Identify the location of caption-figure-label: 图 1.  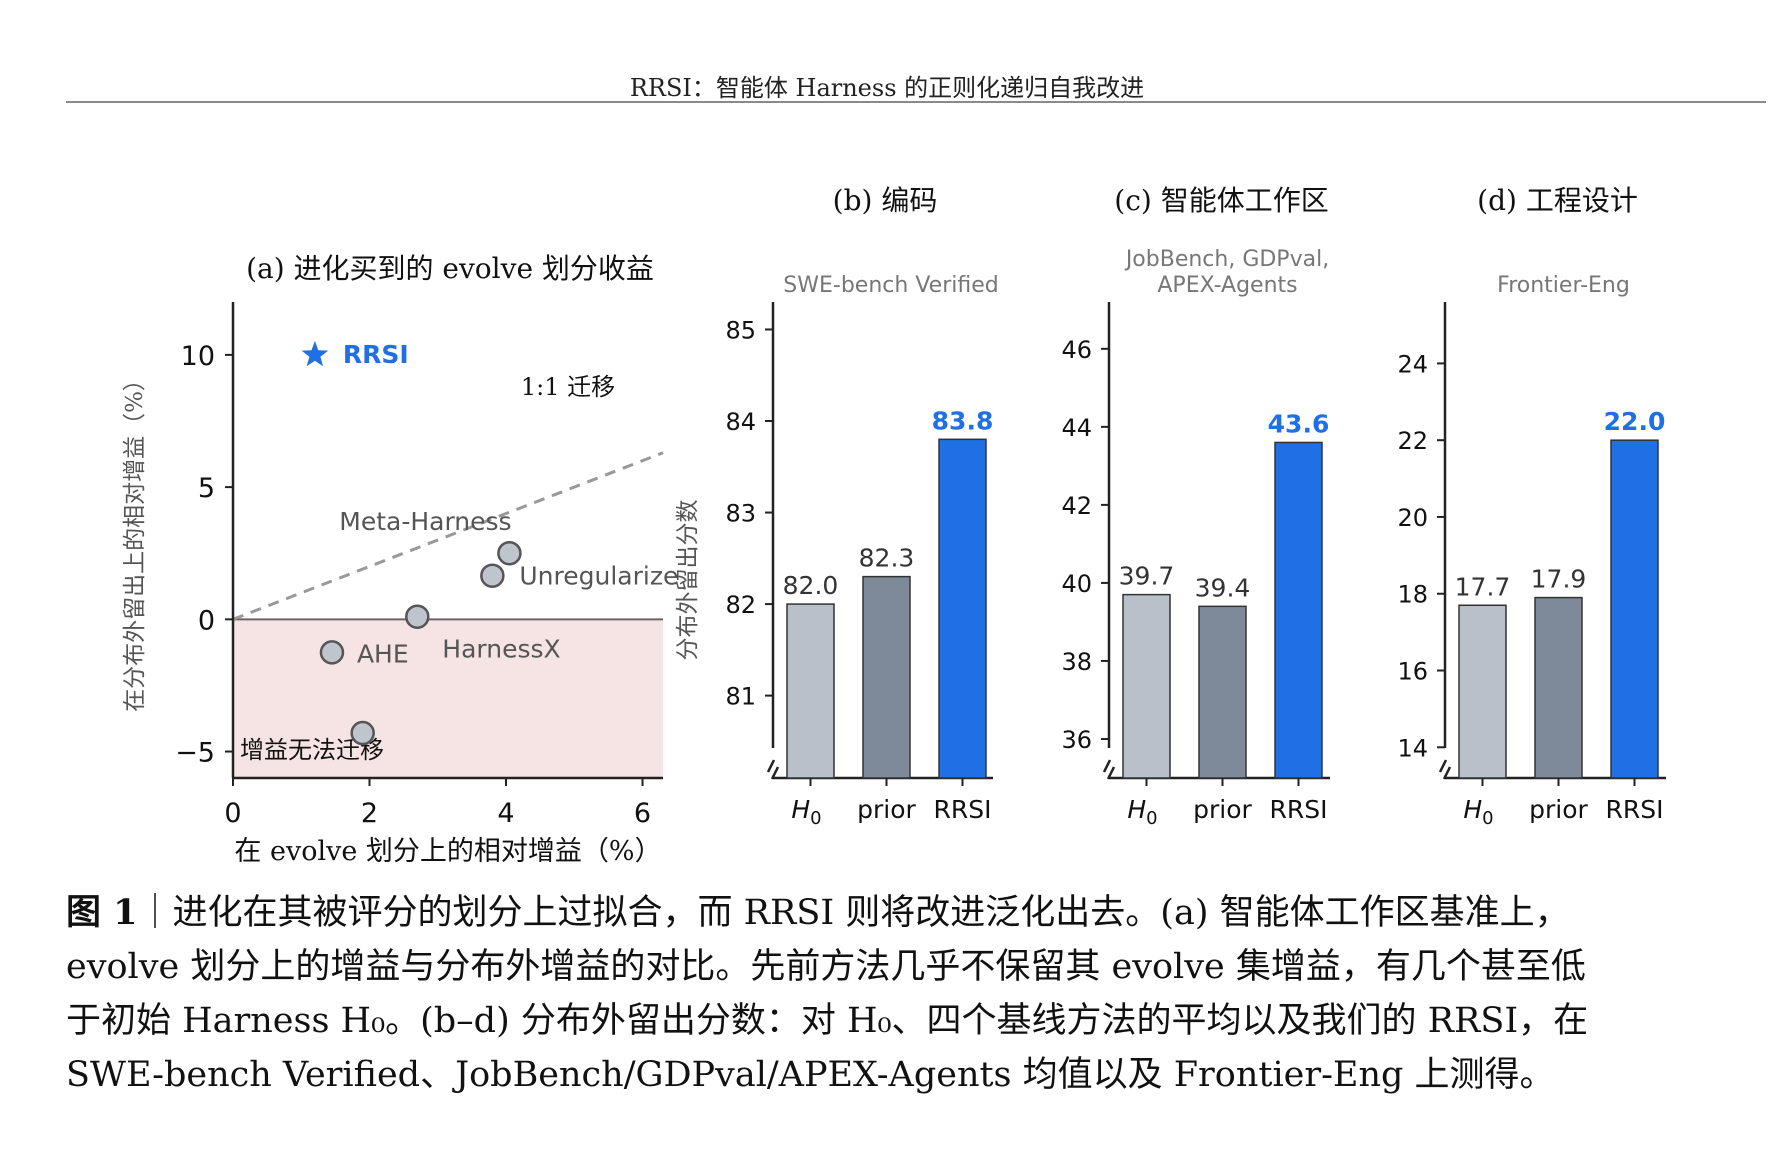
(102, 912).